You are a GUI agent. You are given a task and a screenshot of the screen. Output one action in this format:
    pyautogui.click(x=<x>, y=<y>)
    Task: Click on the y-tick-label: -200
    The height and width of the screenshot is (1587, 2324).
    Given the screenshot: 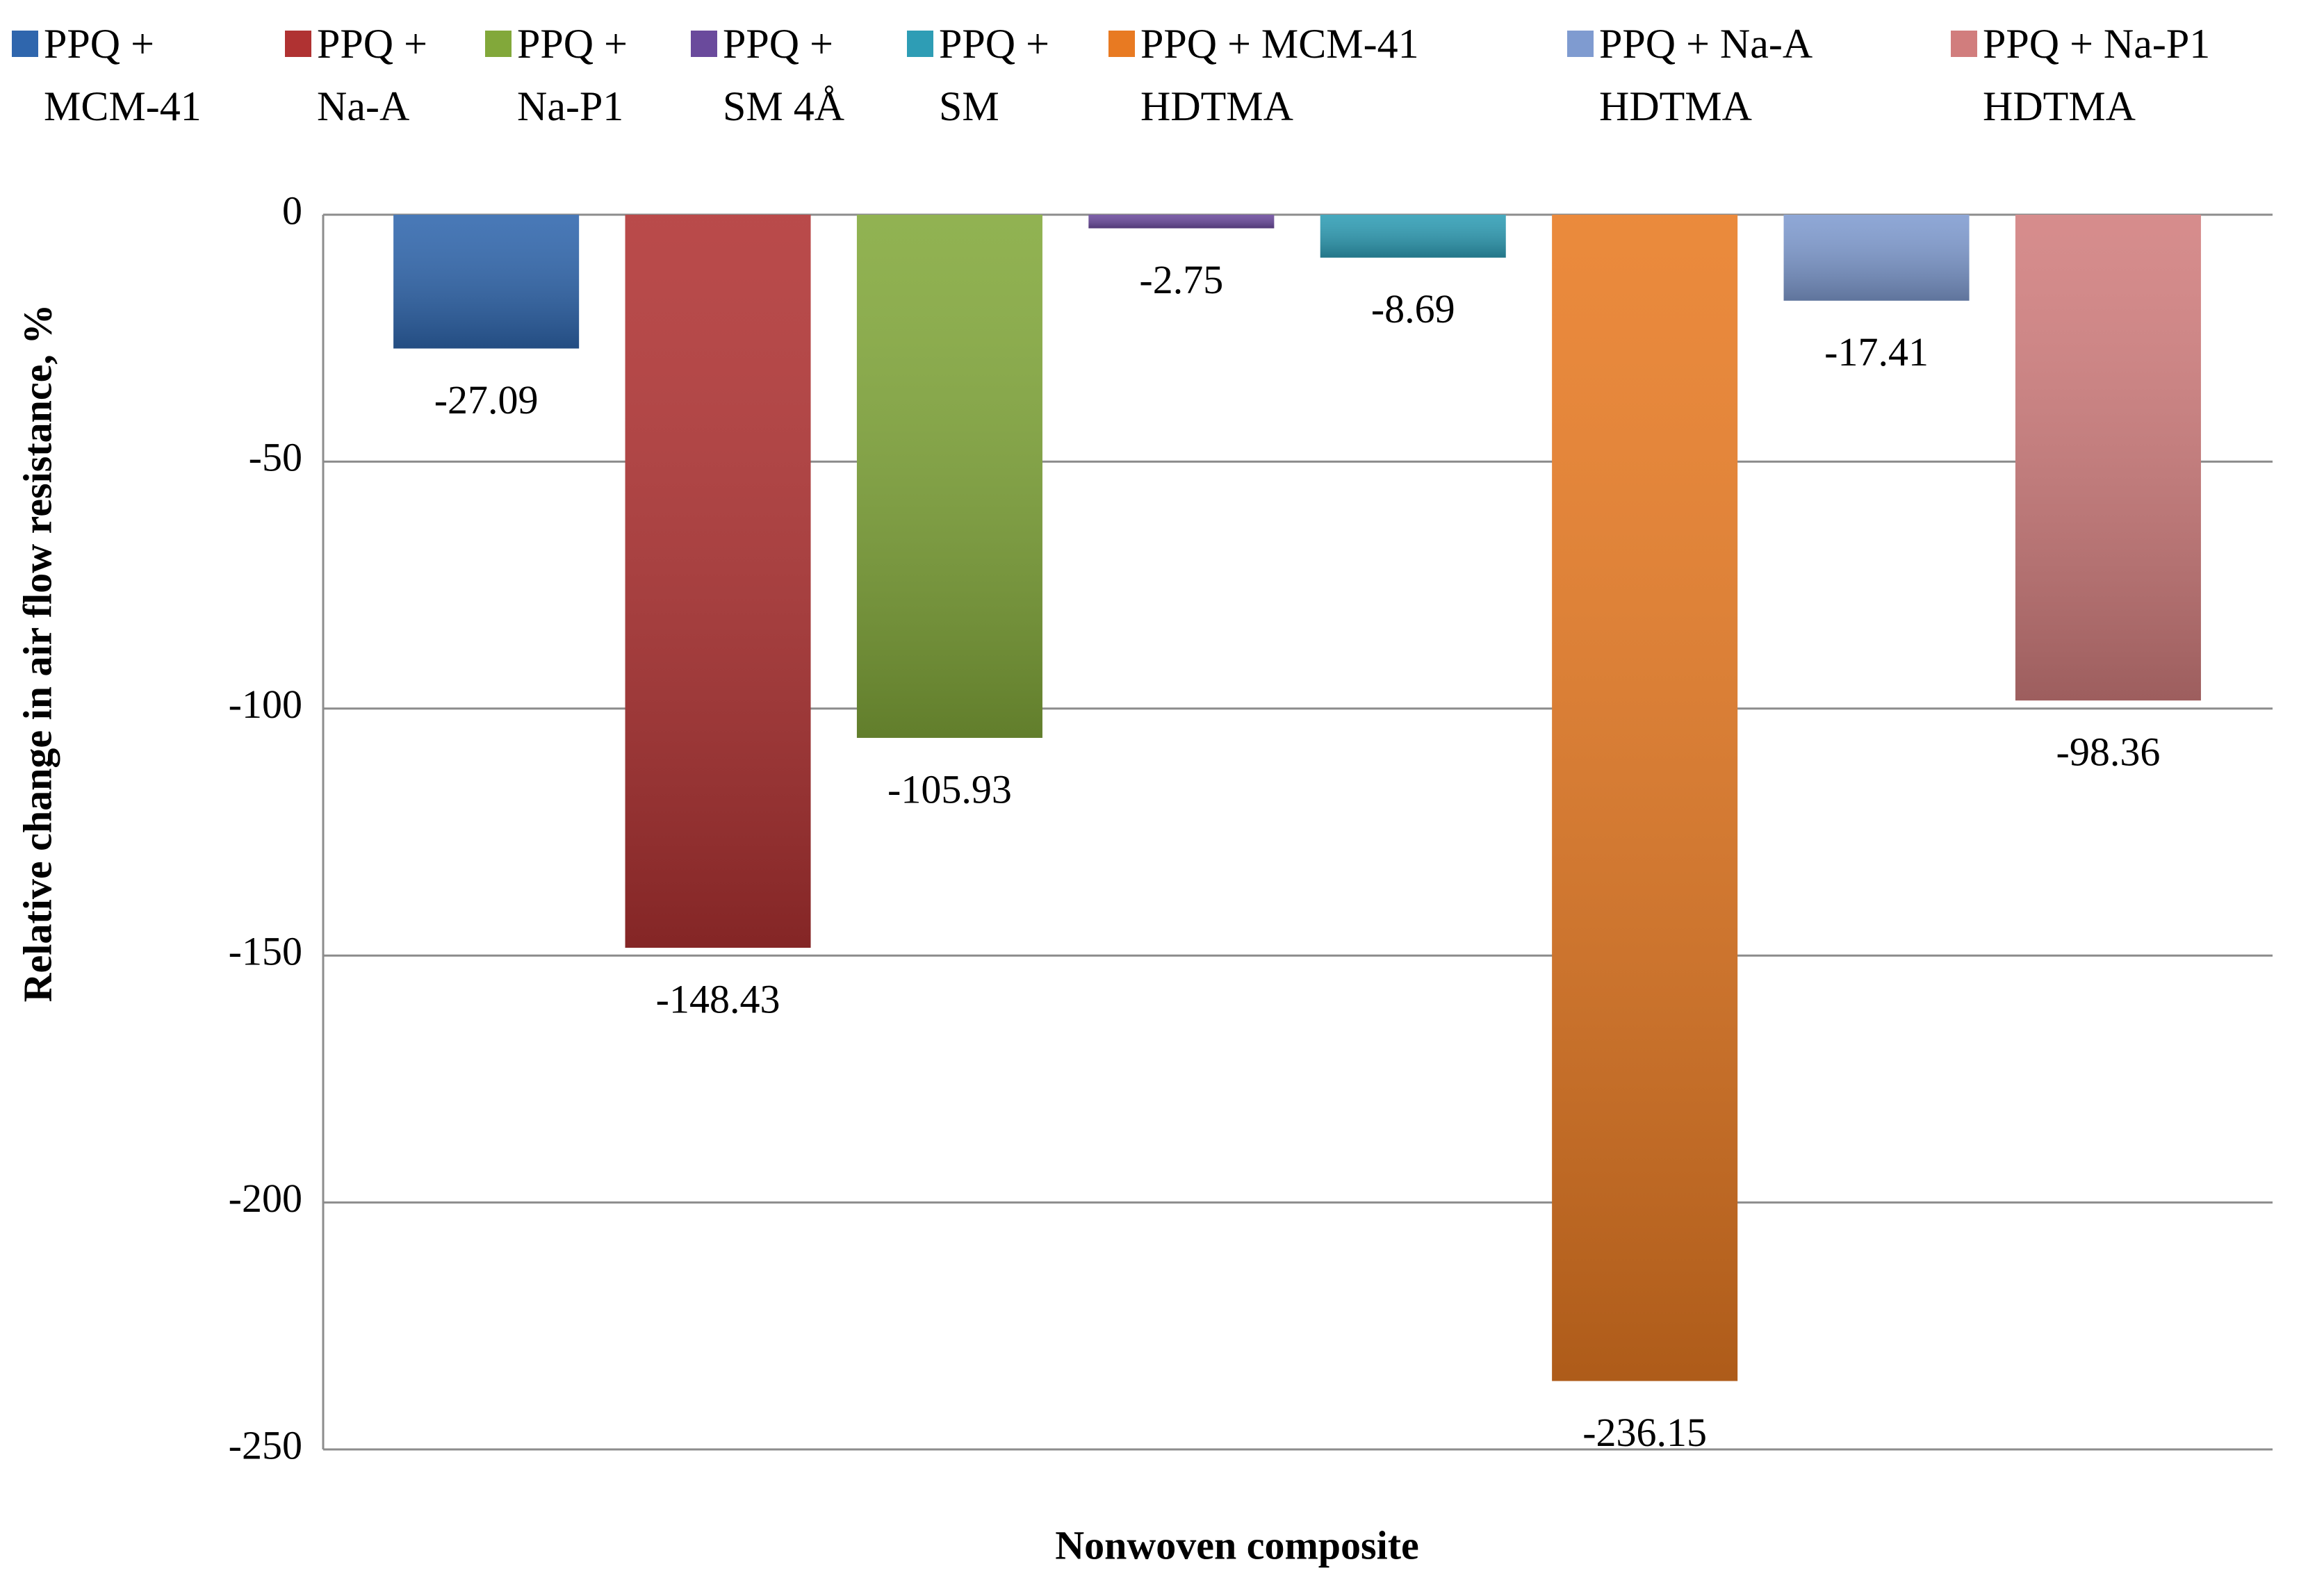 What is the action you would take?
    pyautogui.click(x=265, y=1199)
    